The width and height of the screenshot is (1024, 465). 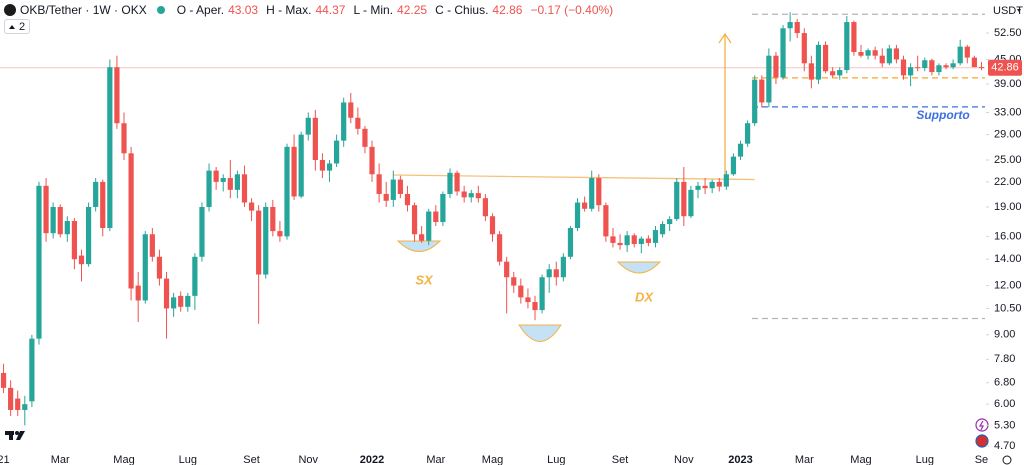 I want to click on change: −0.17 (−0.40%), so click(x=572, y=10).